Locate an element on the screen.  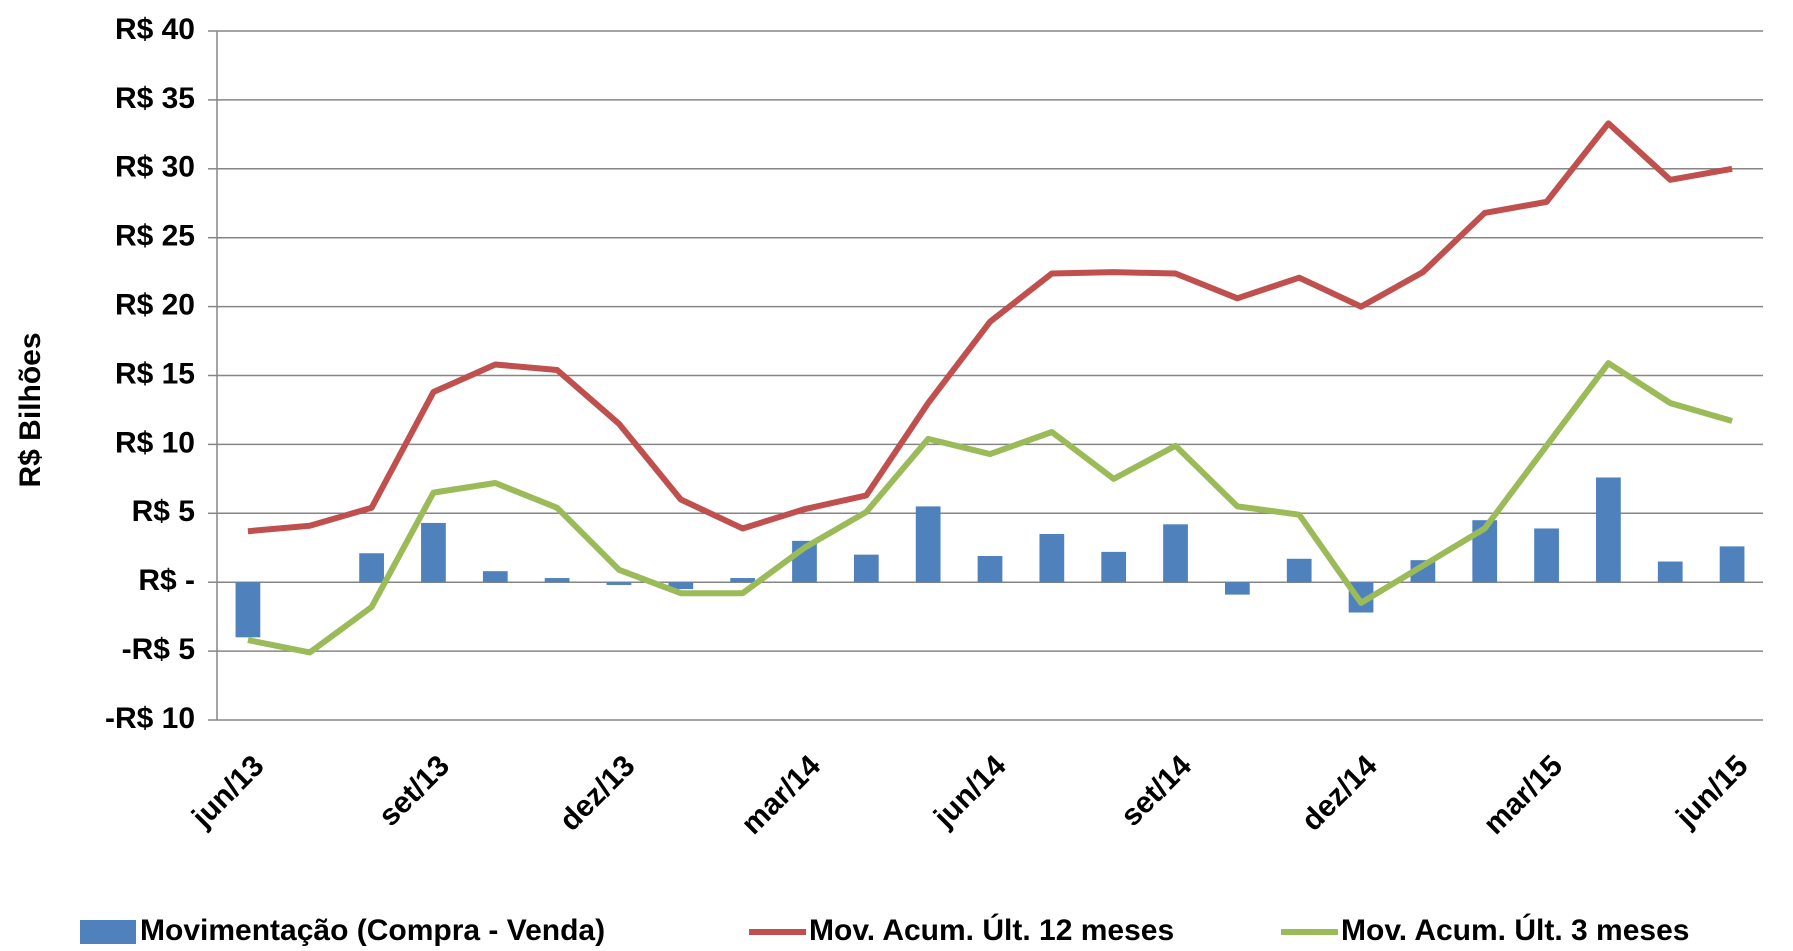
x-tick-label: set/13 is located at coordinates (413, 790).